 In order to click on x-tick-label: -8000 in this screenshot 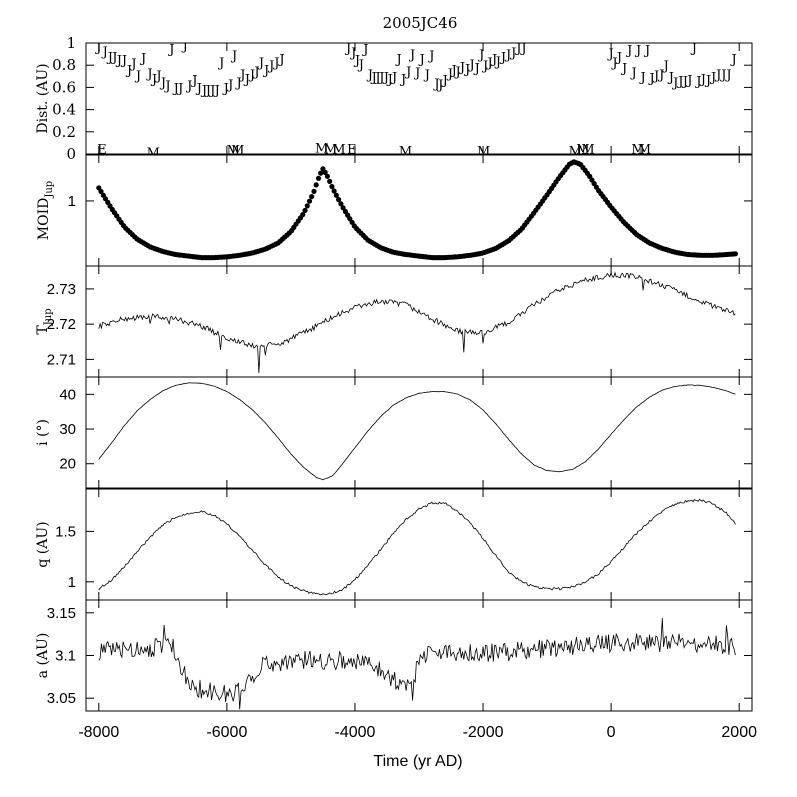, I will do `click(98, 732)`.